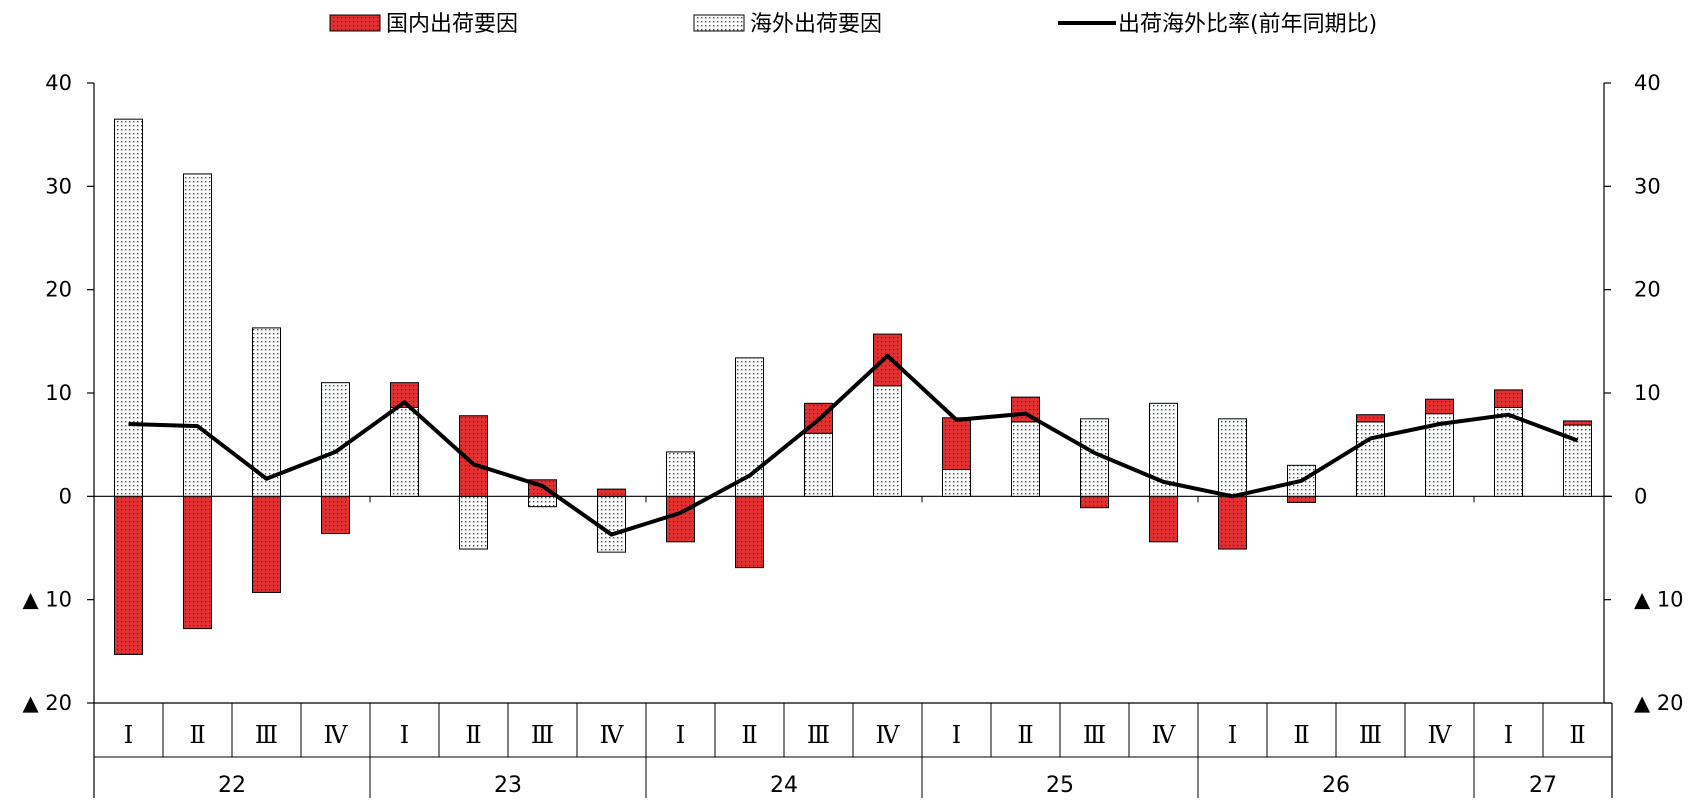  What do you see at coordinates (355, 23) in the screenshot?
I see `legend-swatch-domestic` at bounding box center [355, 23].